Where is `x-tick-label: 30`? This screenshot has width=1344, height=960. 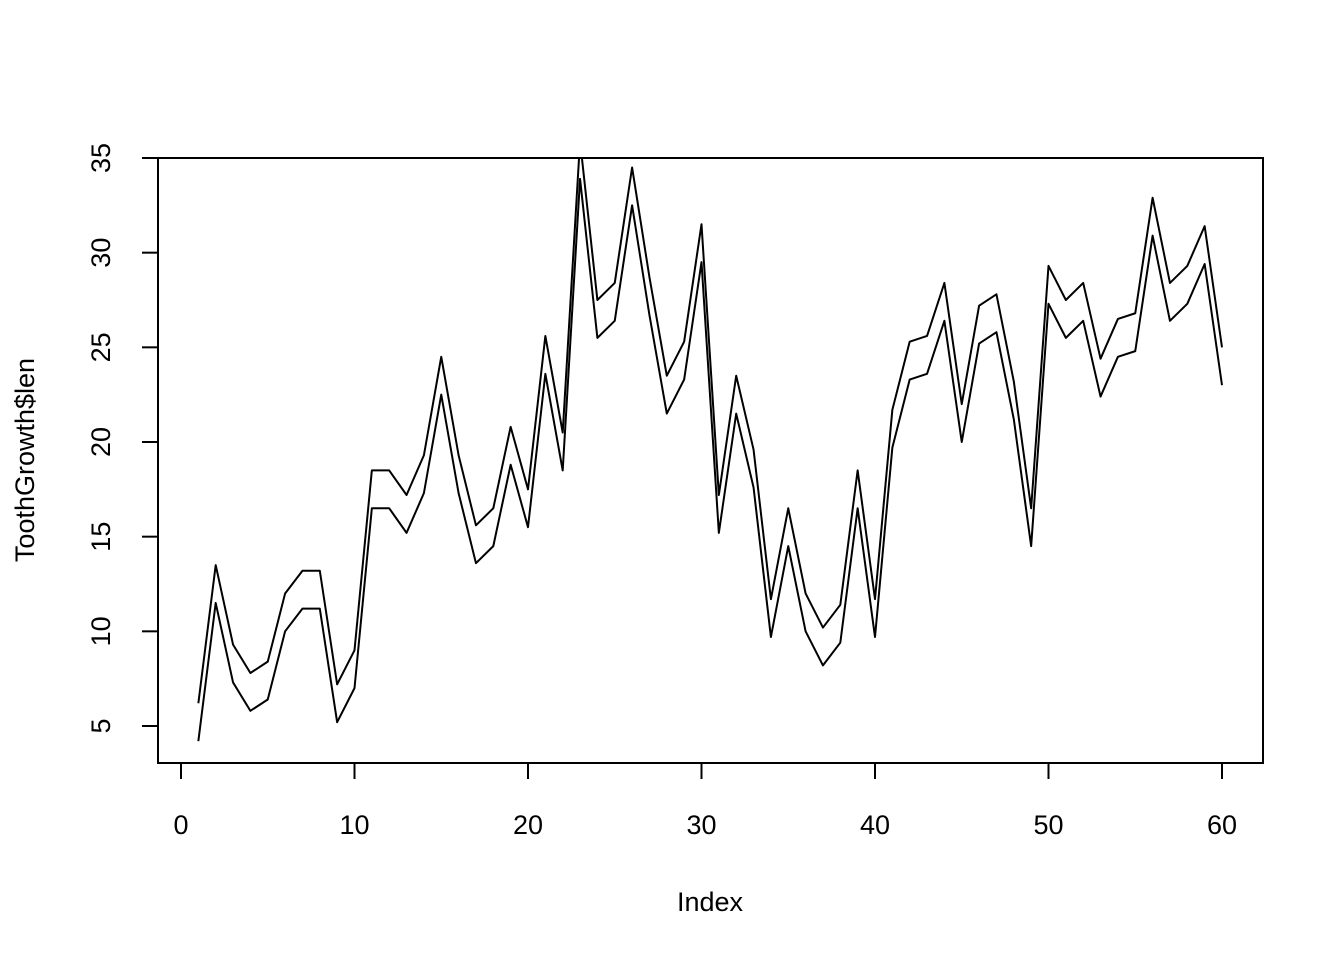
x-tick-label: 30 is located at coordinates (701, 825).